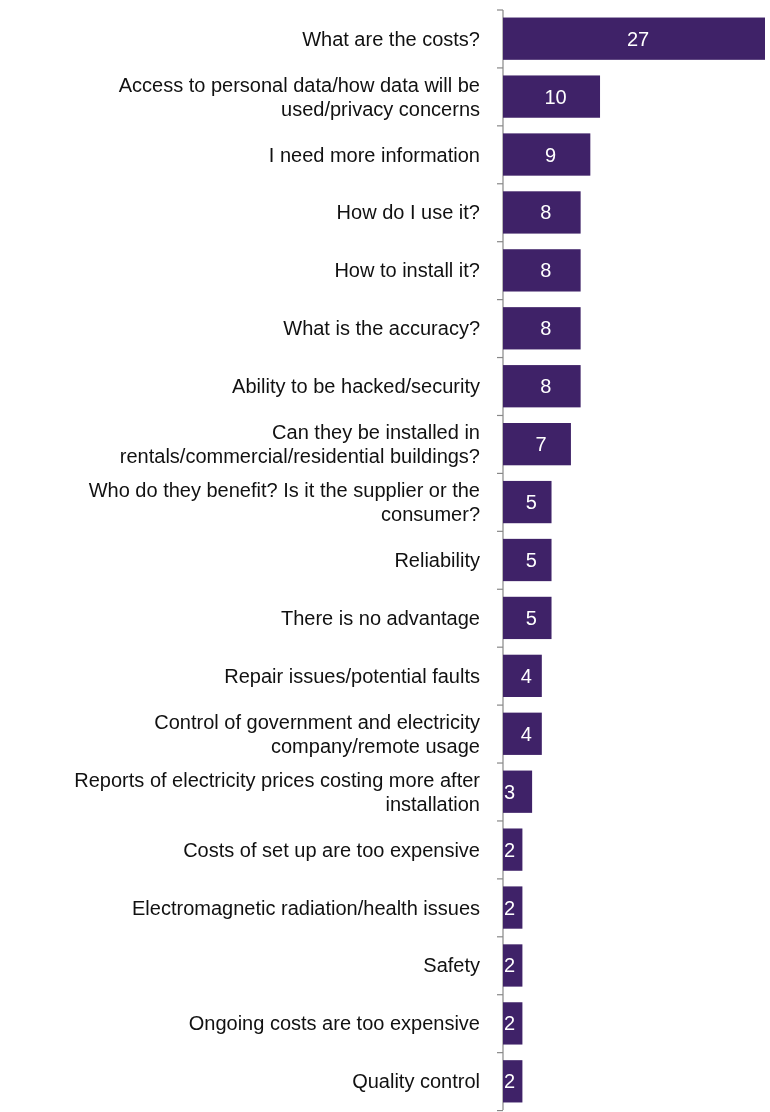  What do you see at coordinates (317, 733) in the screenshot?
I see `y-tick-label: Control of government and electricity company/remote usage` at bounding box center [317, 733].